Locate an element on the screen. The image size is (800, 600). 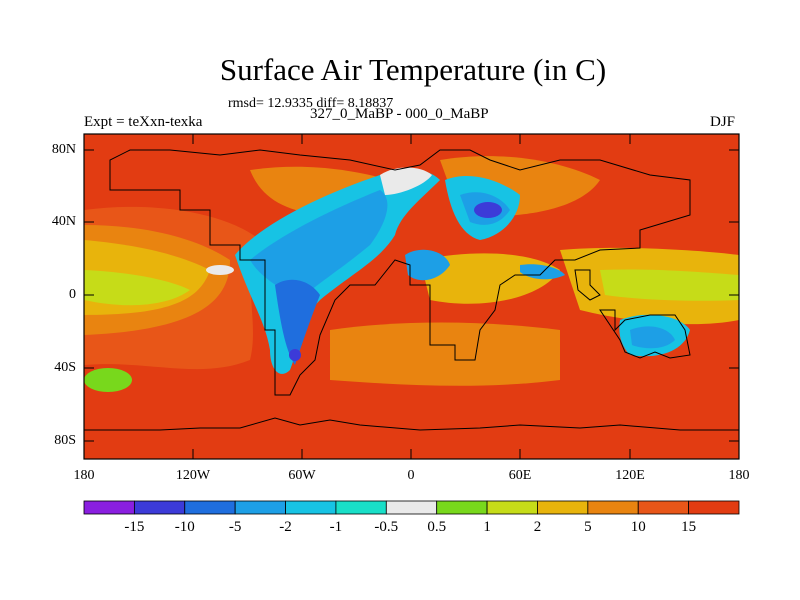
lat-label-40n: 40N is located at coordinates (63, 221).